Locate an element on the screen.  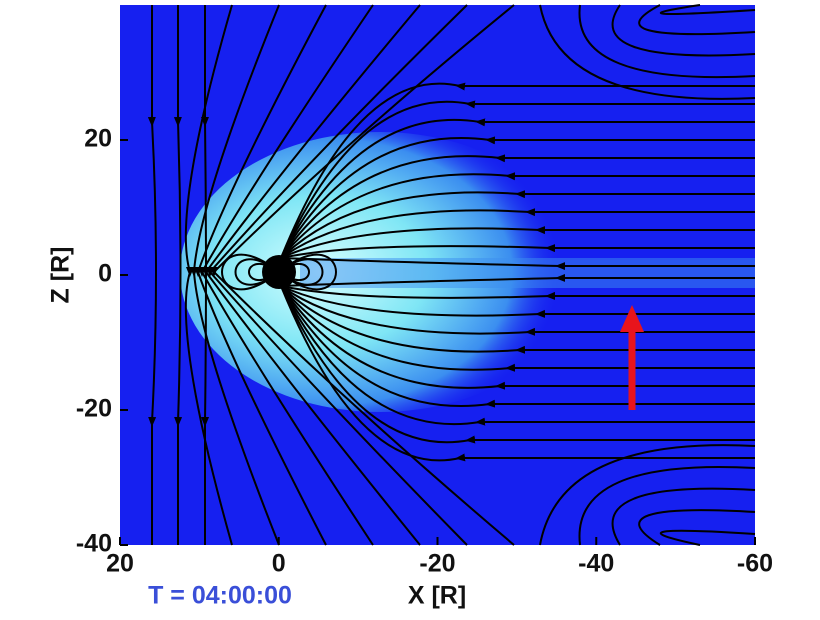
arrow-head is located at coordinates (632, 318).